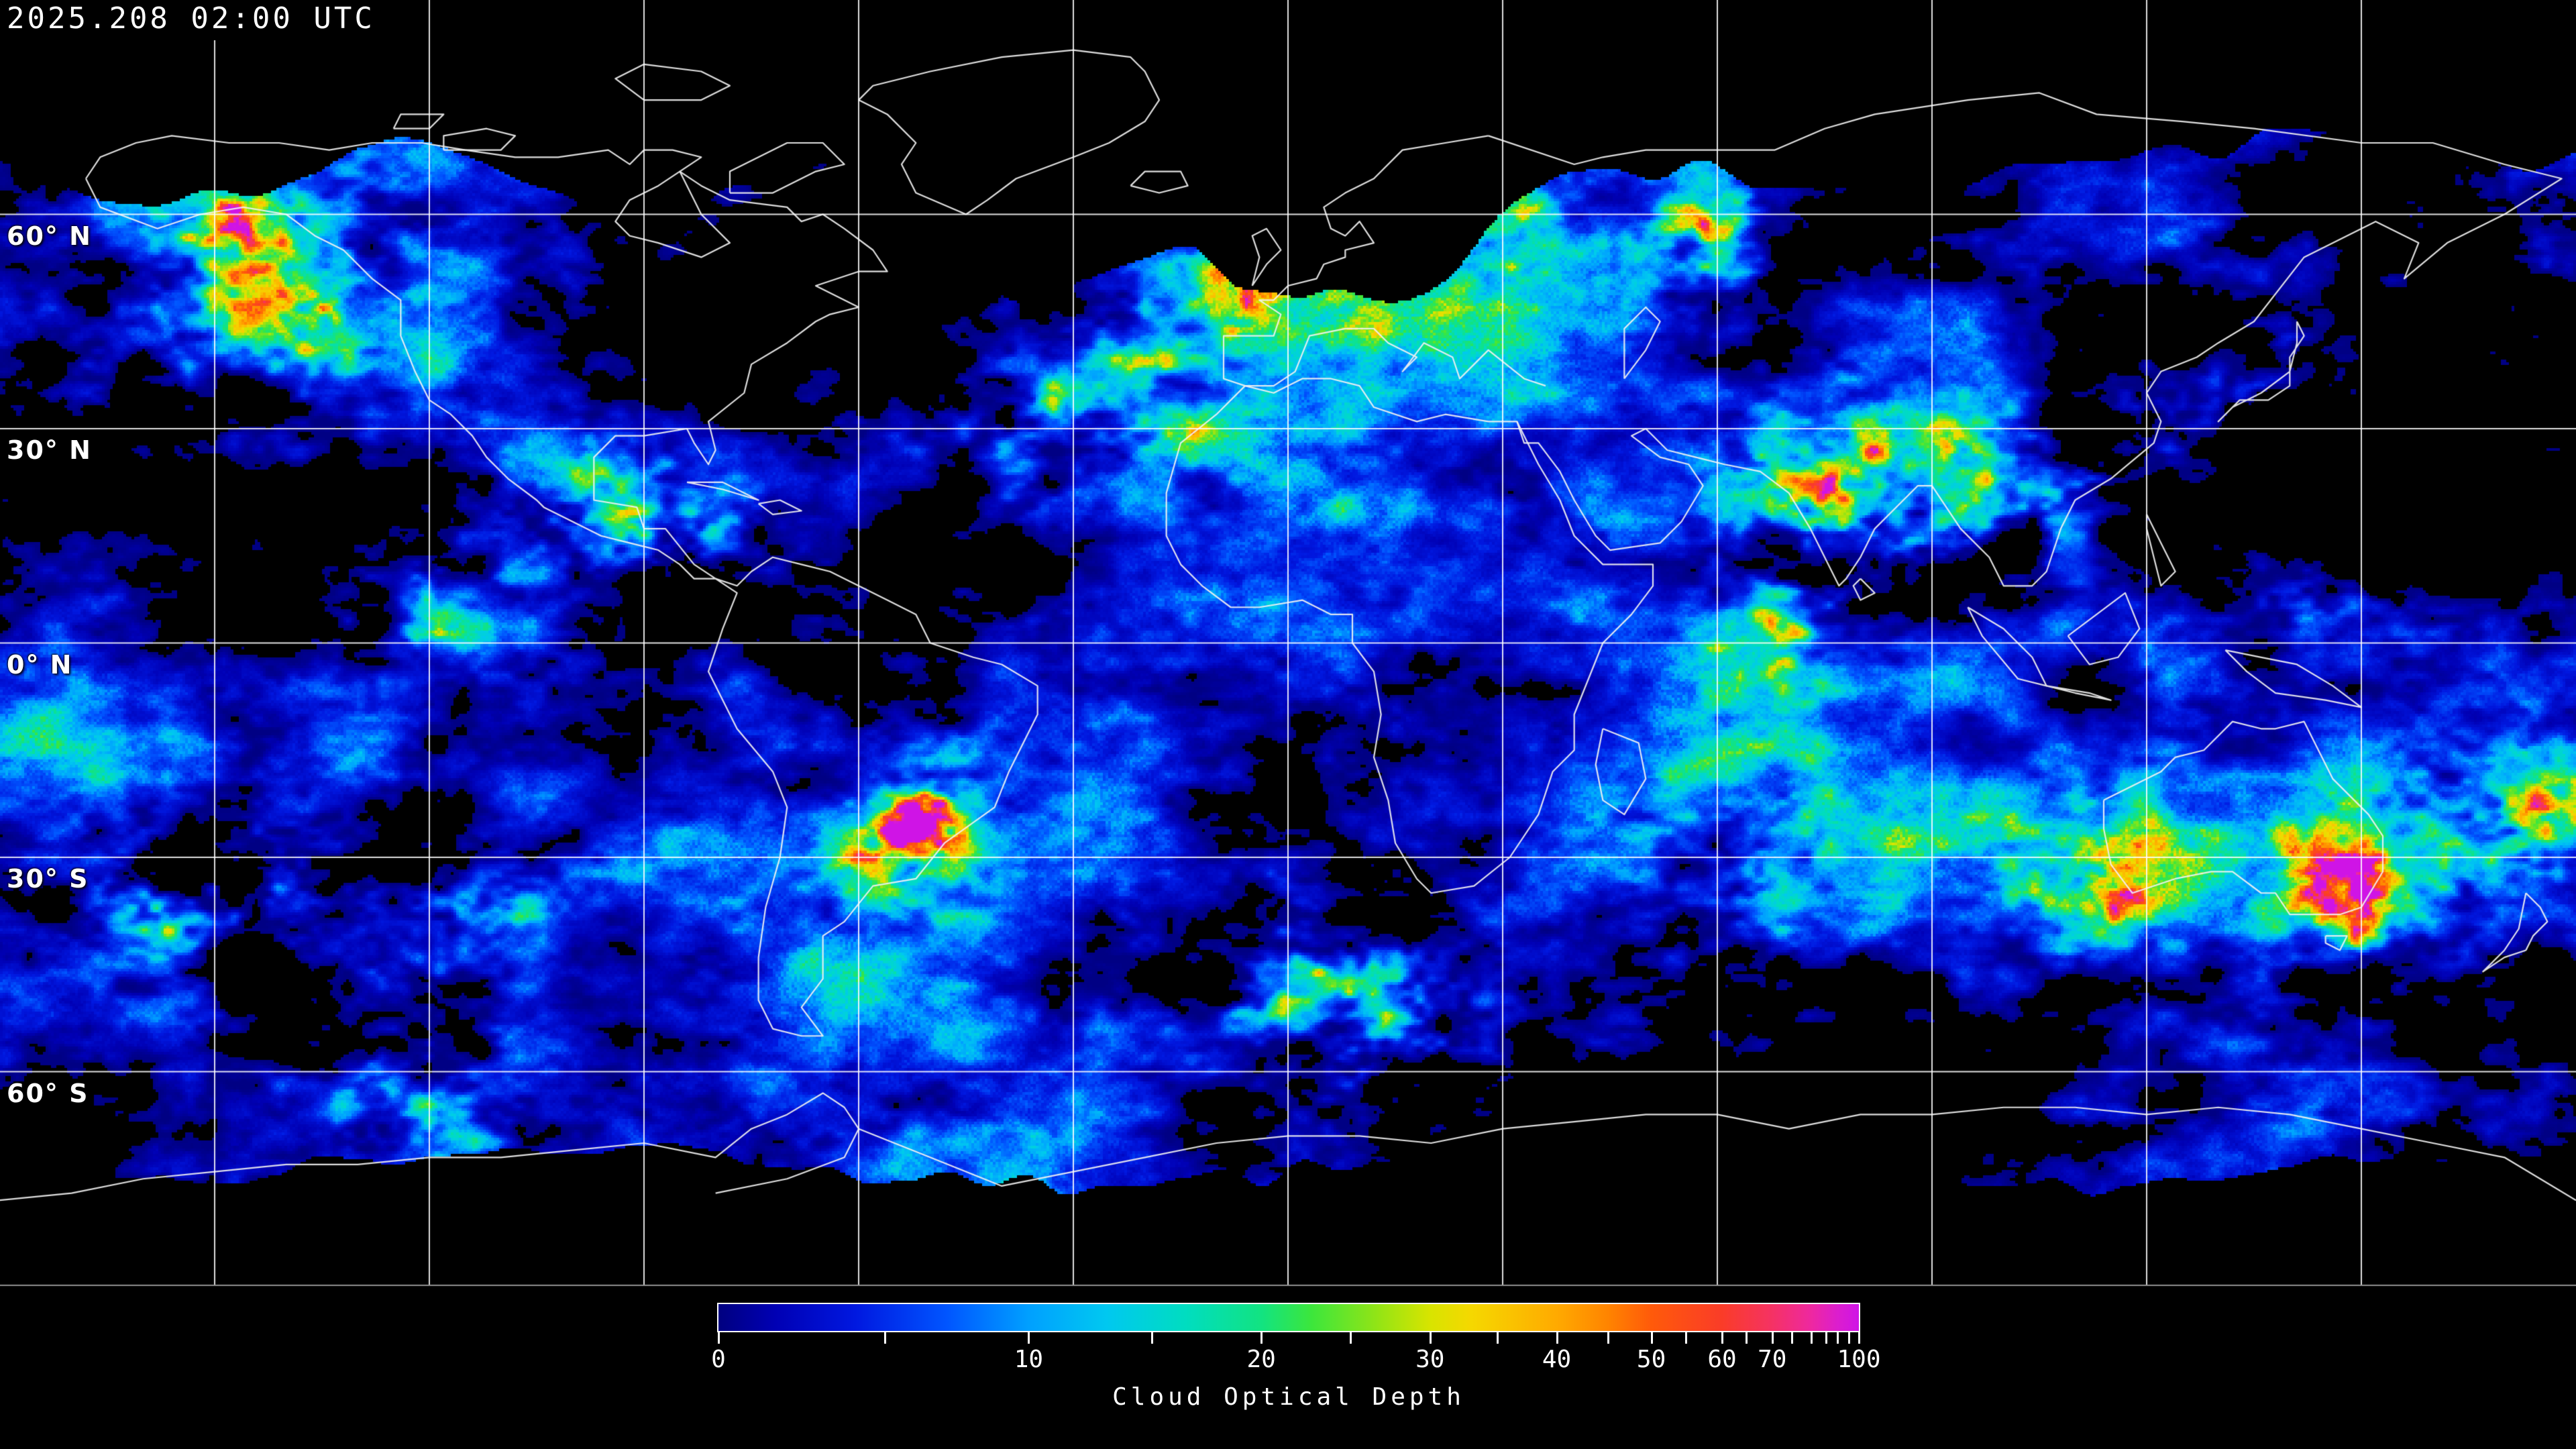 The image size is (2576, 1449). Describe the element at coordinates (1859, 1359) in the screenshot. I see `colorbar-tick-label: 100` at that location.